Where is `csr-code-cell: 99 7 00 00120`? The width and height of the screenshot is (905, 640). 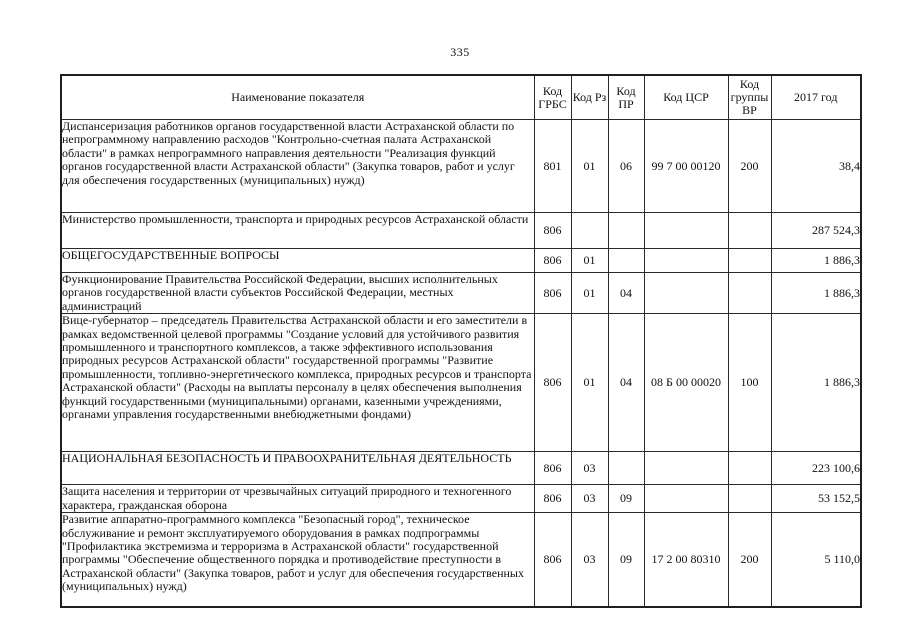
csr-code-cell: 99 7 00 00120 is located at coordinates (686, 166).